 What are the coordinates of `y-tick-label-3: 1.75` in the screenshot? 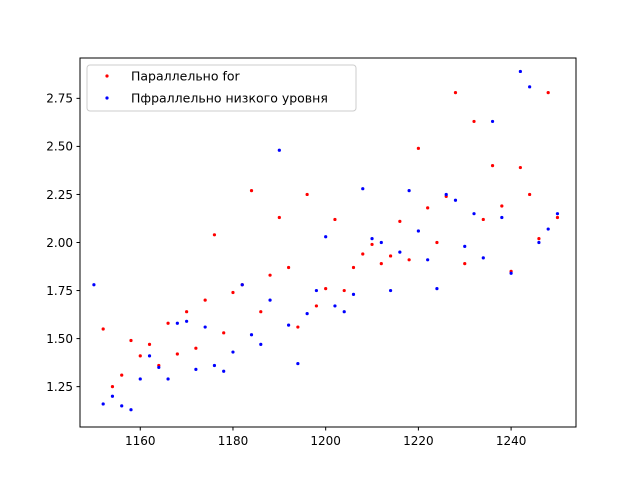 It's located at (59, 291).